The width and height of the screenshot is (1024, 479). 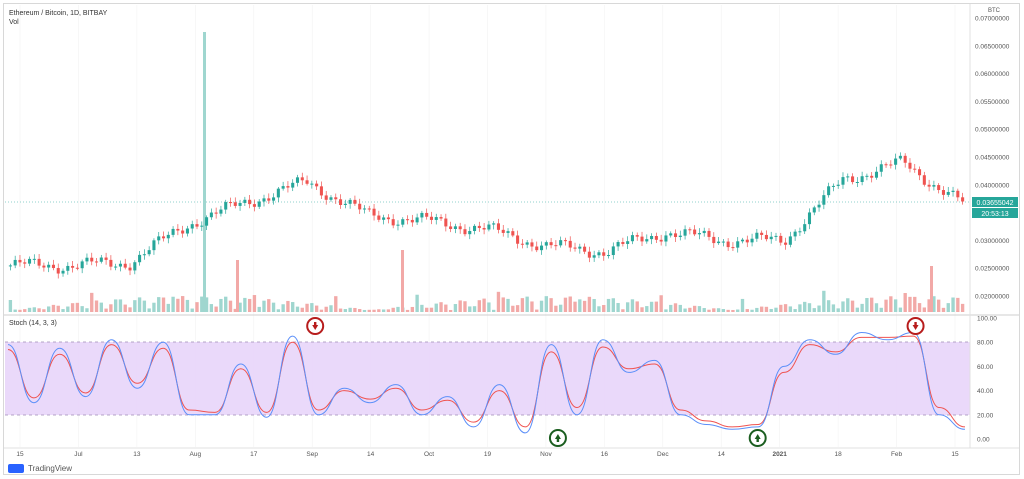 I want to click on stoch-tick-label: 60.00, so click(x=985, y=367).